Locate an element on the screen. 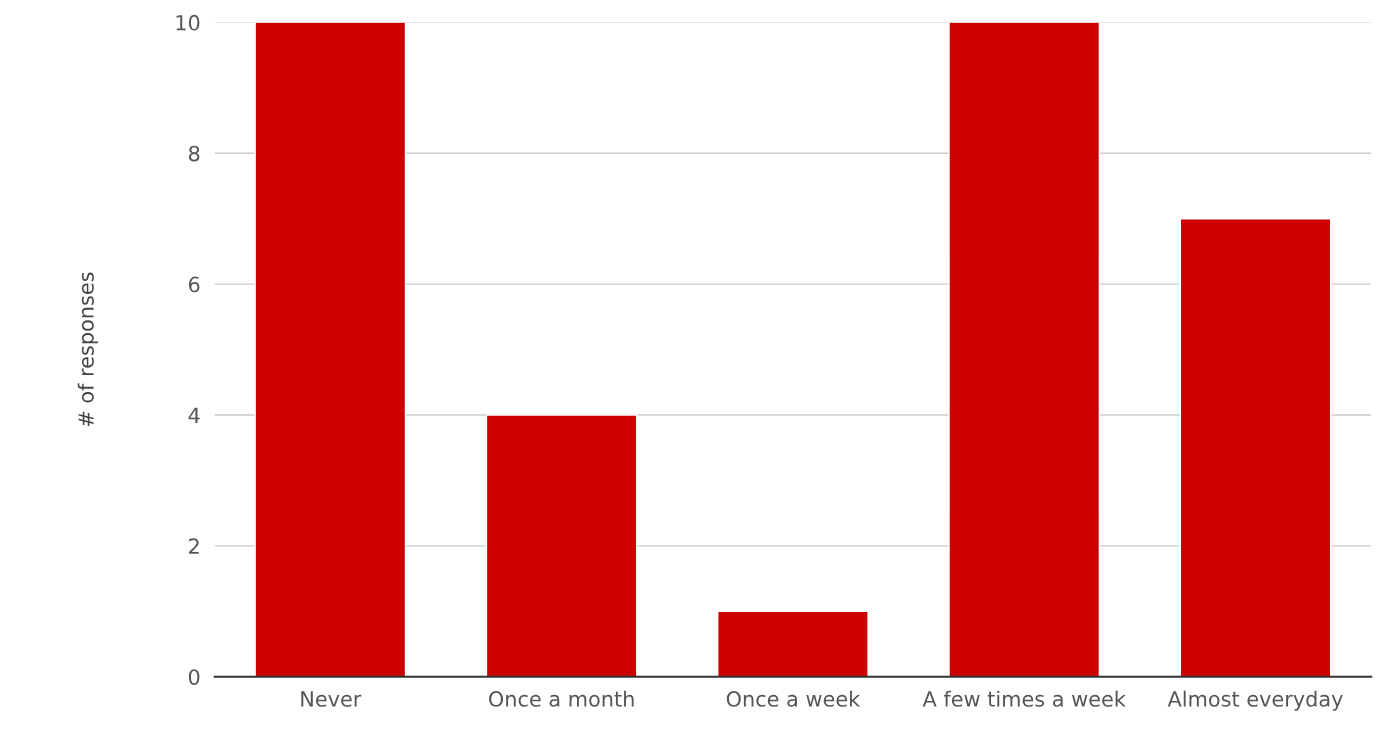 The width and height of the screenshot is (1385, 747). y-axis-title: # of responses is located at coordinates (87, 349).